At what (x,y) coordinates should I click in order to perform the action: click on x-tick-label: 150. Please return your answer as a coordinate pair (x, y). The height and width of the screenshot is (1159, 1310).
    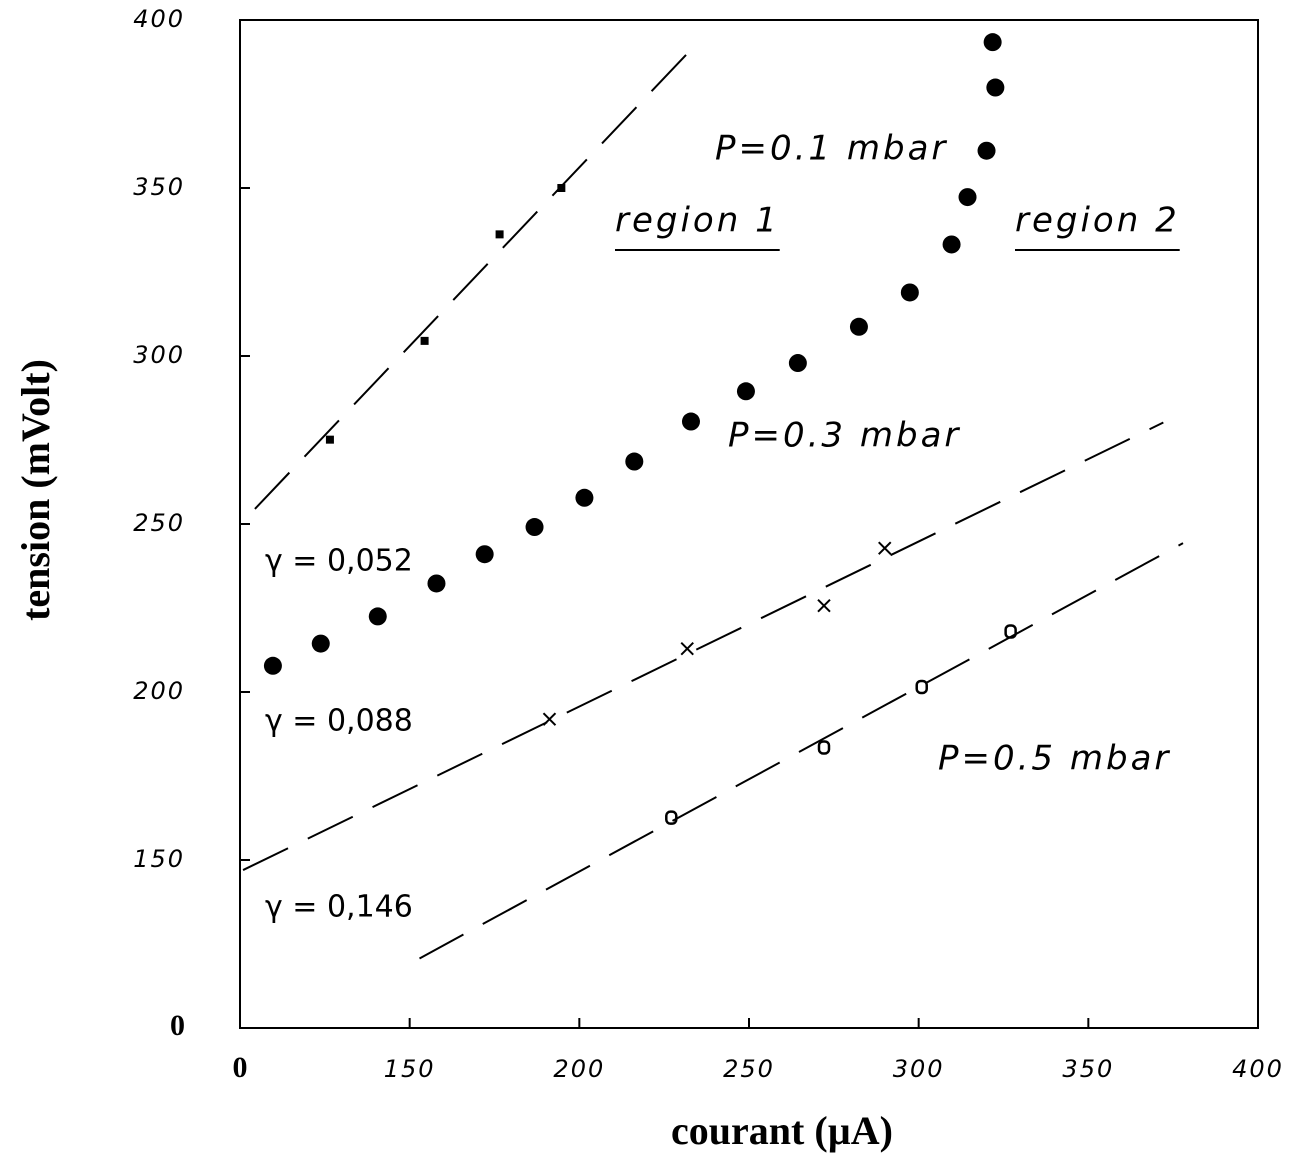
    Looking at the image, I should click on (410, 1069).